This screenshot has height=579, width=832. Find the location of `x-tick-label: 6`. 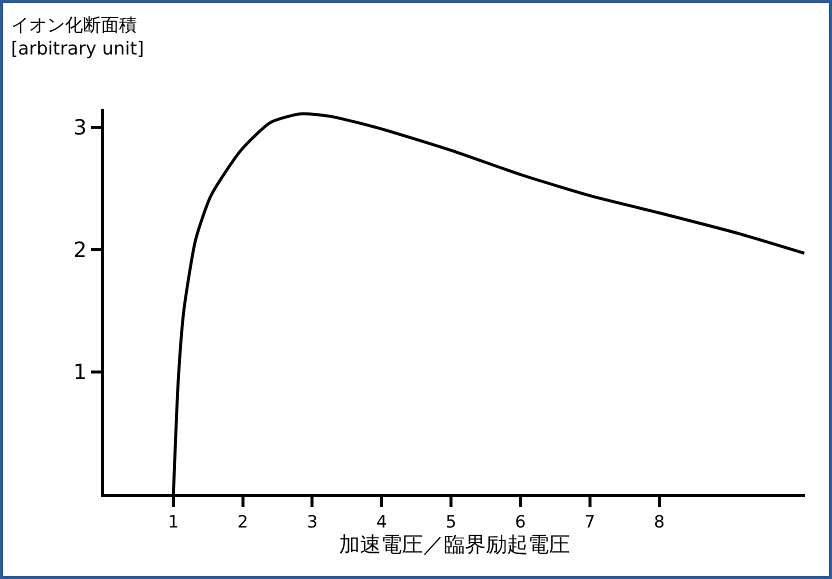

x-tick-label: 6 is located at coordinates (520, 522).